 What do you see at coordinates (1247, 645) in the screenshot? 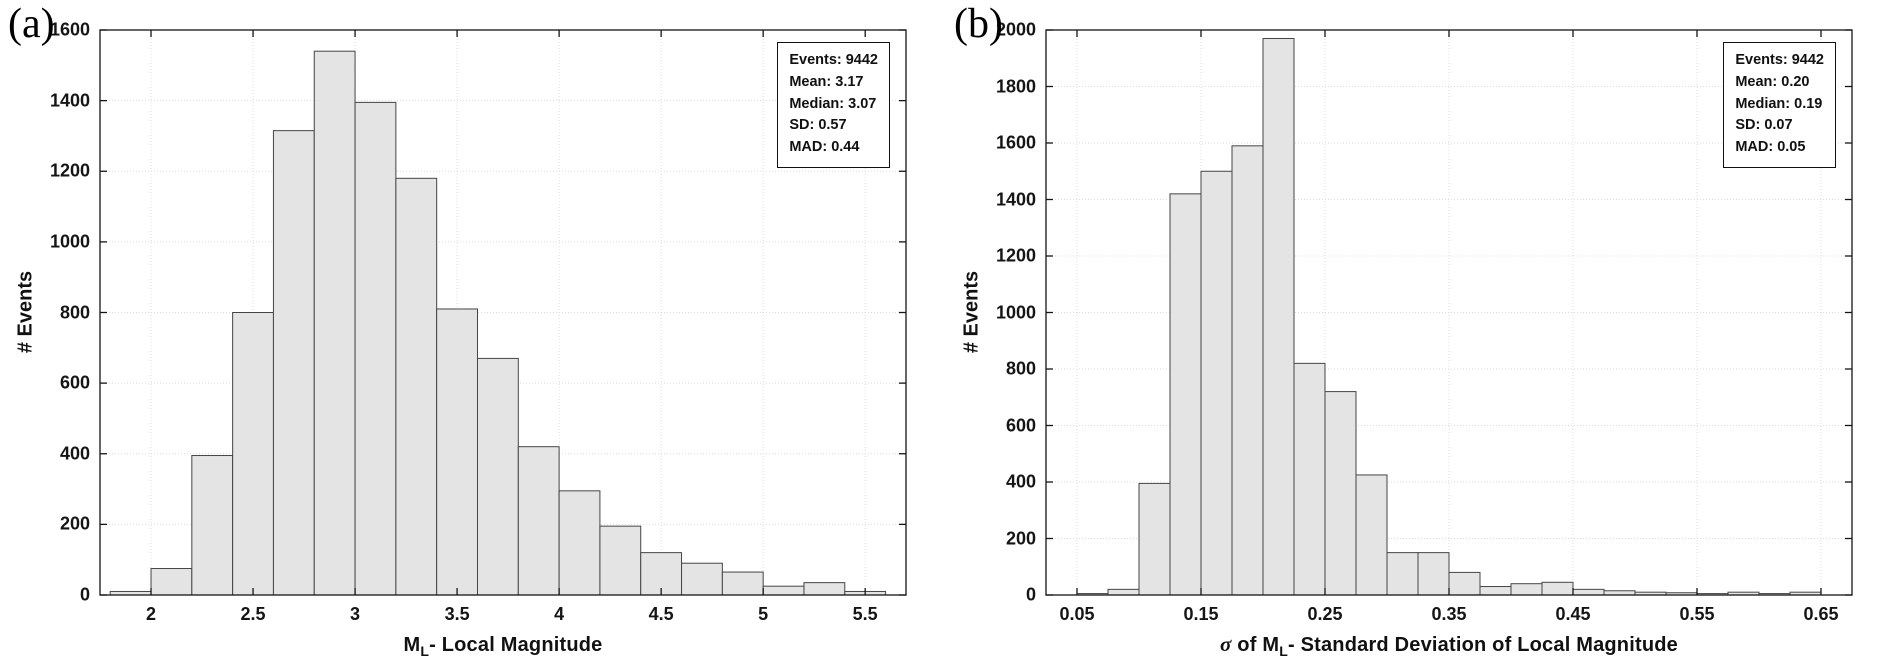
I see `x-label-of: of` at bounding box center [1247, 645].